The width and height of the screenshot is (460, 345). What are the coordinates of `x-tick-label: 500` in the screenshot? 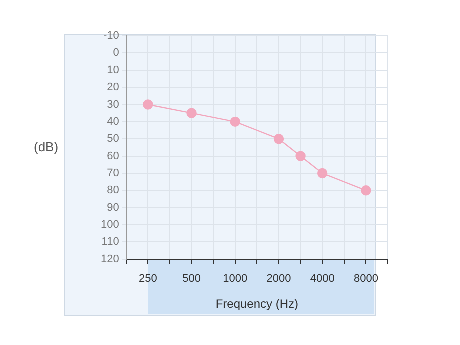 It's located at (191, 279).